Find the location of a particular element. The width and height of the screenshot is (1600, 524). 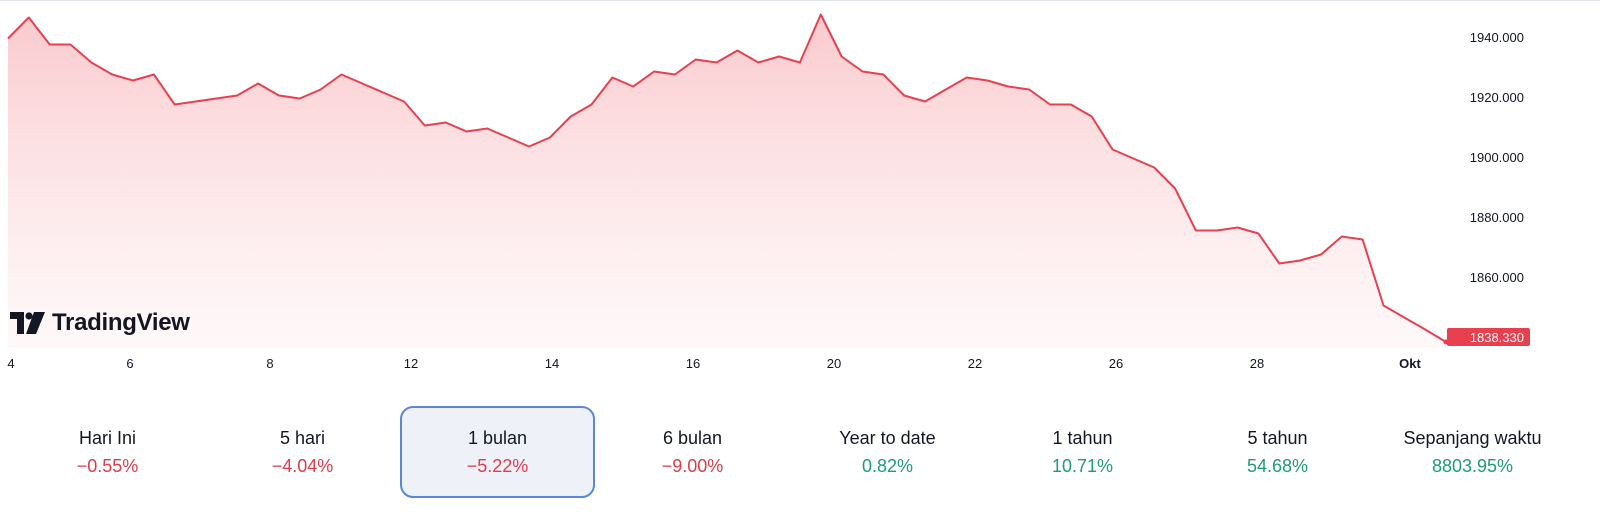

x-tick-label: 6 is located at coordinates (129, 363).